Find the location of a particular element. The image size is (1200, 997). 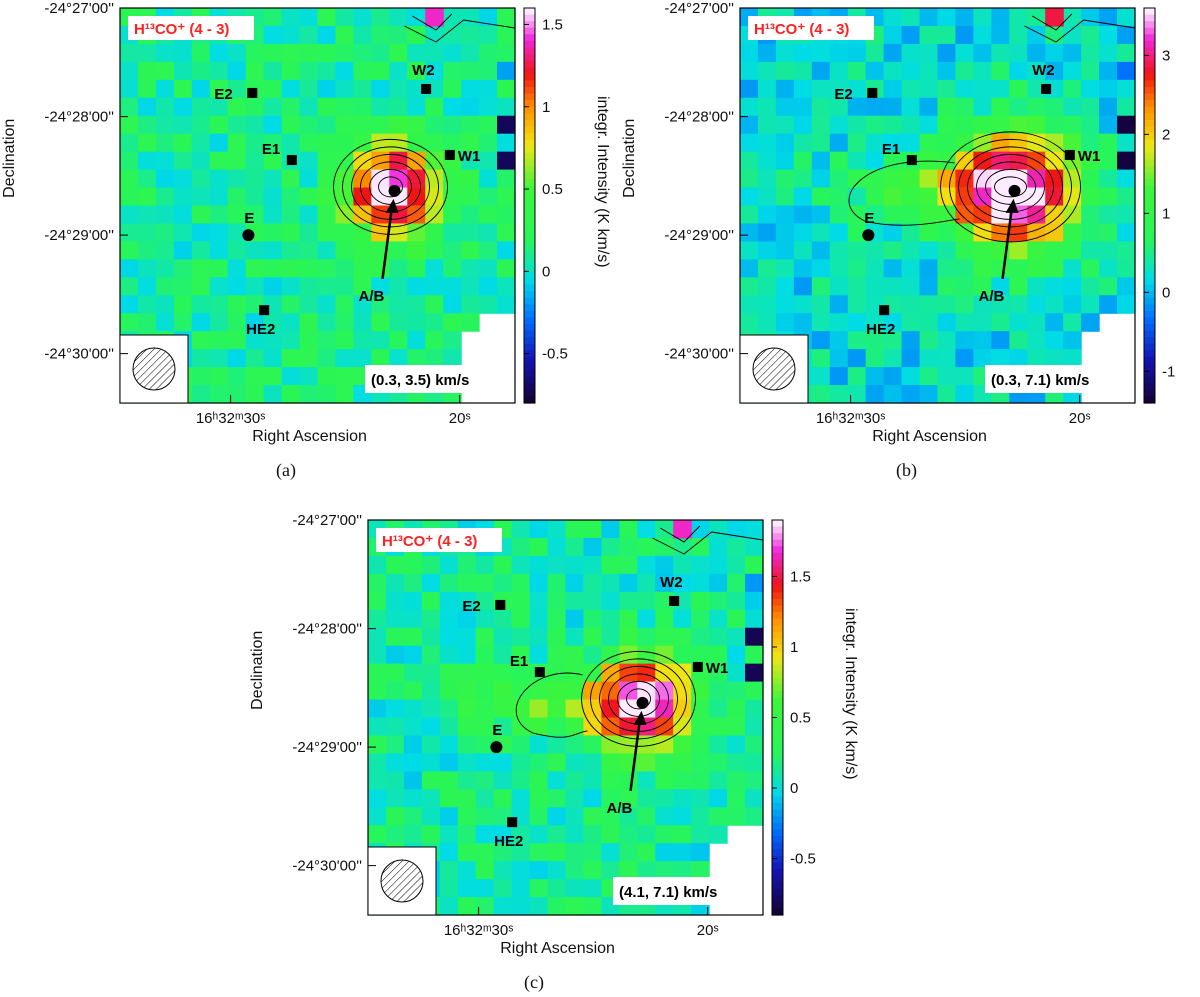

source-e1: E1 is located at coordinates (279, 153).